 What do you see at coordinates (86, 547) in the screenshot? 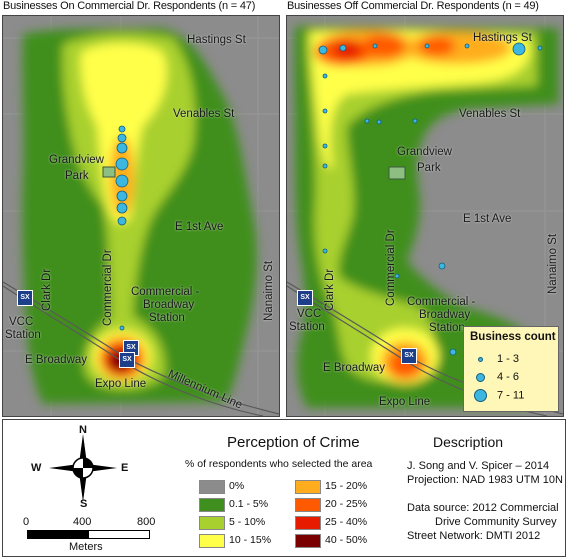
I see `scale-unit: Meters` at bounding box center [86, 547].